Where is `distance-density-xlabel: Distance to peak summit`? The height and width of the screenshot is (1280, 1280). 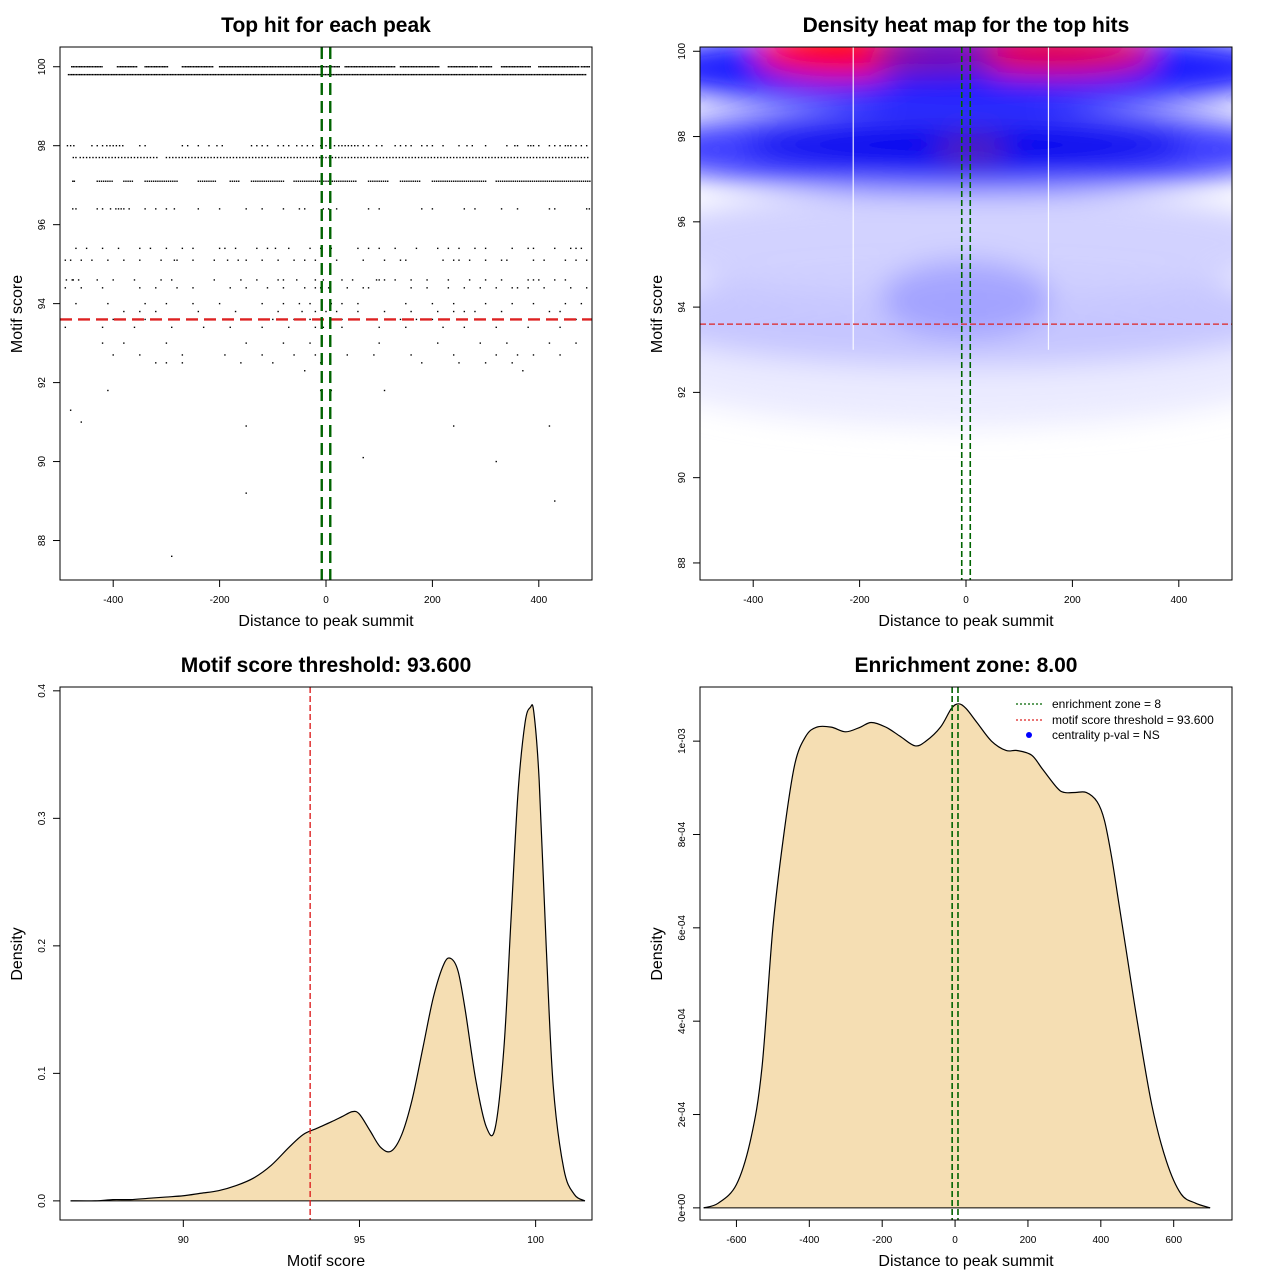
distance-density-xlabel: Distance to peak summit is located at coordinates (966, 1261).